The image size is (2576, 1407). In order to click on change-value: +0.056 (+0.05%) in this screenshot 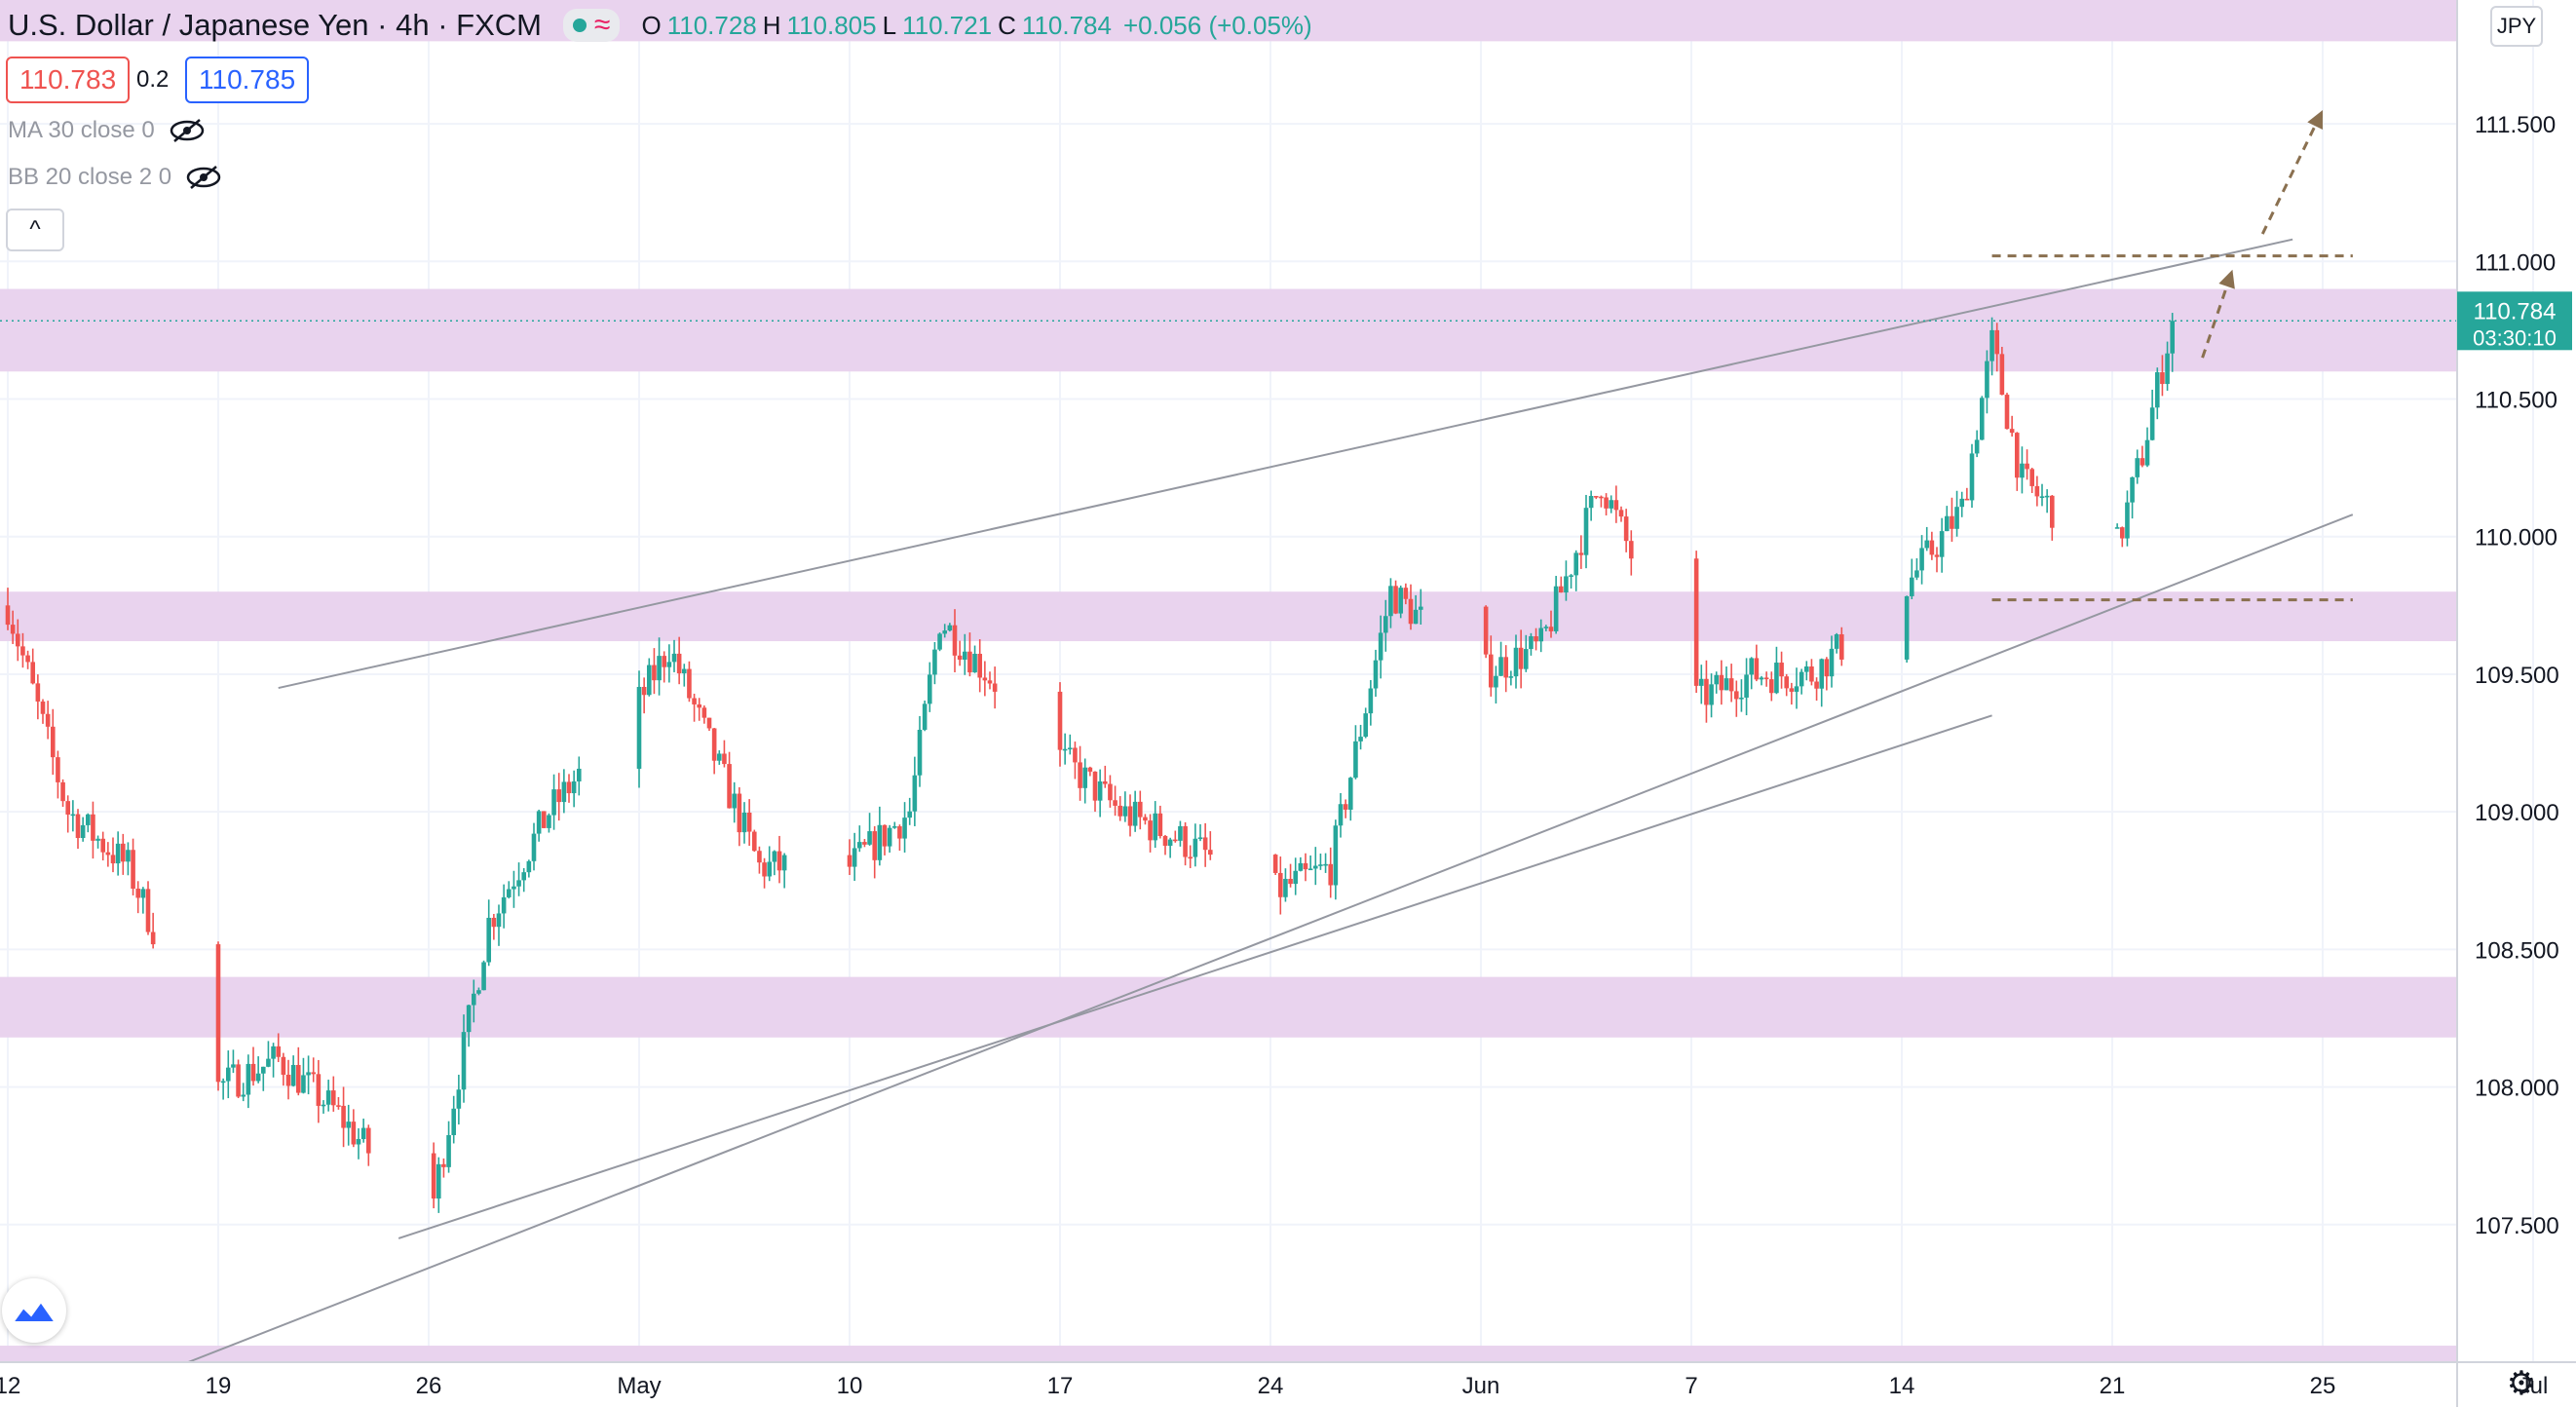, I will do `click(1217, 25)`.